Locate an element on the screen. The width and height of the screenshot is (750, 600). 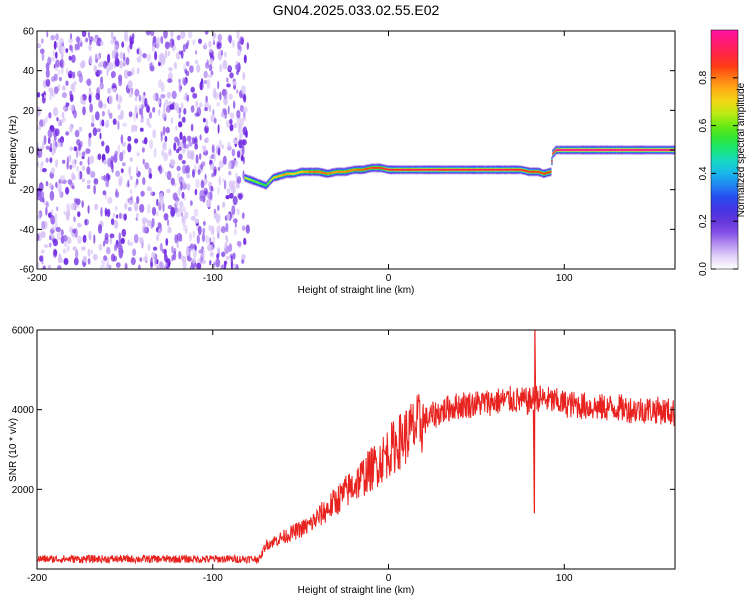
x-tick-label: -200 is located at coordinates (37, 278).